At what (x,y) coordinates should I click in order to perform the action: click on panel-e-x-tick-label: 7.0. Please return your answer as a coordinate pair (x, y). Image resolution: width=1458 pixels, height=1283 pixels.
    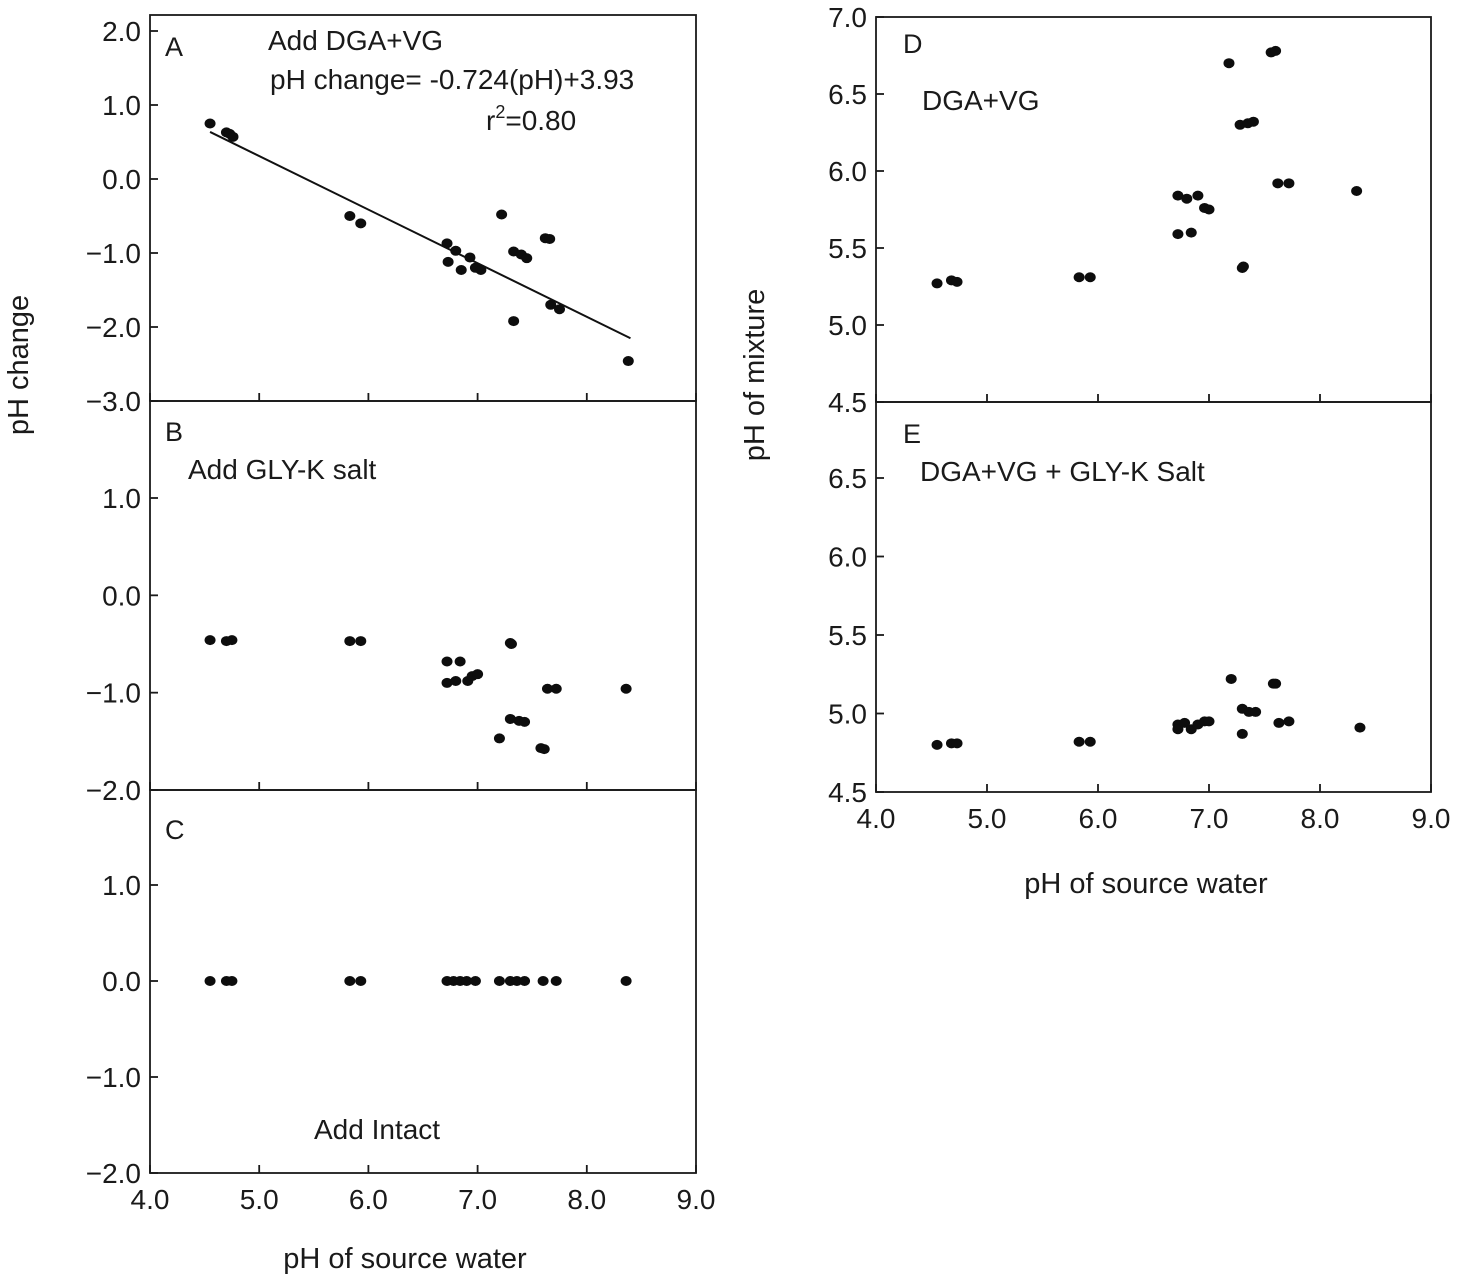
    Looking at the image, I should click on (1209, 818).